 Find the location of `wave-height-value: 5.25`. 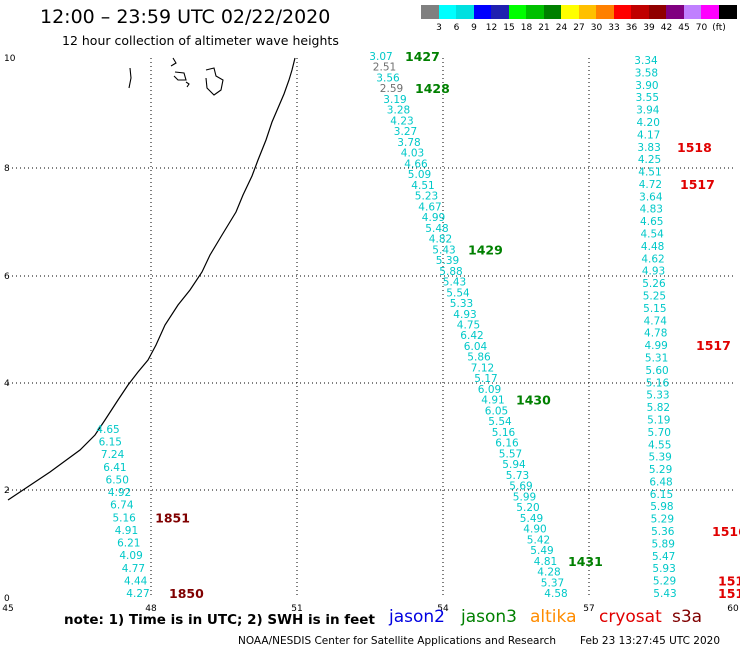

wave-height-value: 5.25 is located at coordinates (654, 297).